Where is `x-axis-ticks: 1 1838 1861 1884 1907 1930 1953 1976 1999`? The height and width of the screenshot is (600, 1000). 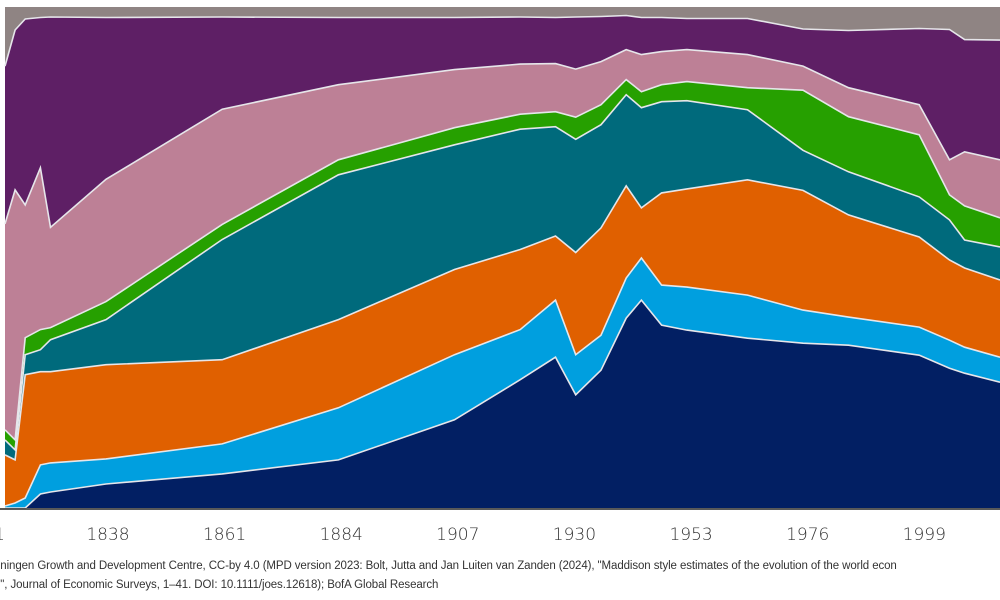
x-axis-ticks: 1 1838 1861 1884 1907 1930 1953 1976 1999 is located at coordinates (473, 535).